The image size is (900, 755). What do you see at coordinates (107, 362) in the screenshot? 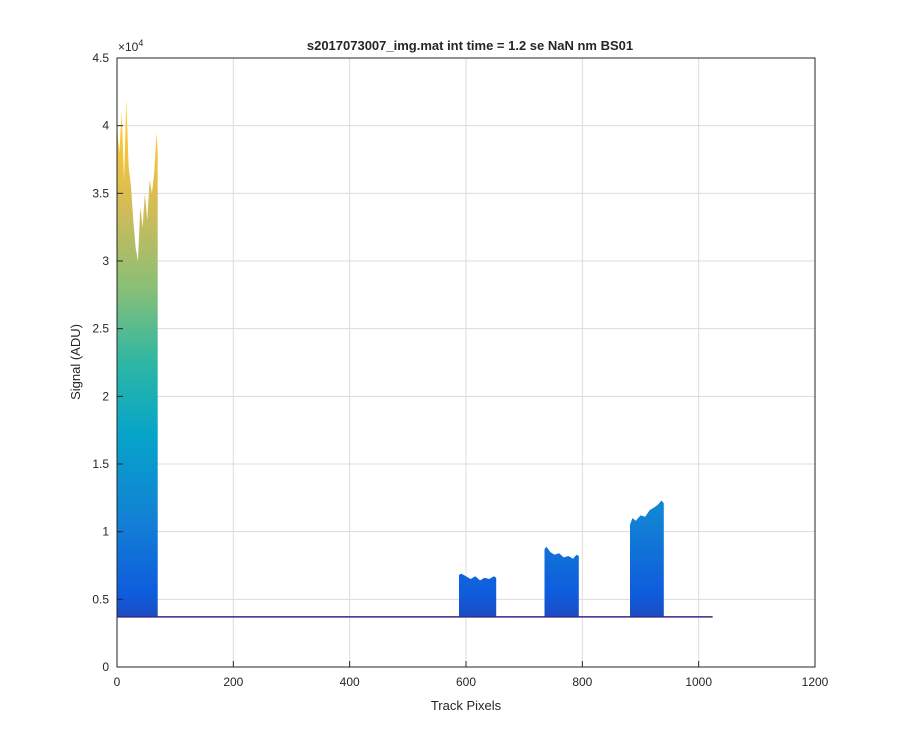
I see `y-ticks: 0 0.5 1 1.5 2 2.5 3 3.5 4 4.5` at bounding box center [107, 362].